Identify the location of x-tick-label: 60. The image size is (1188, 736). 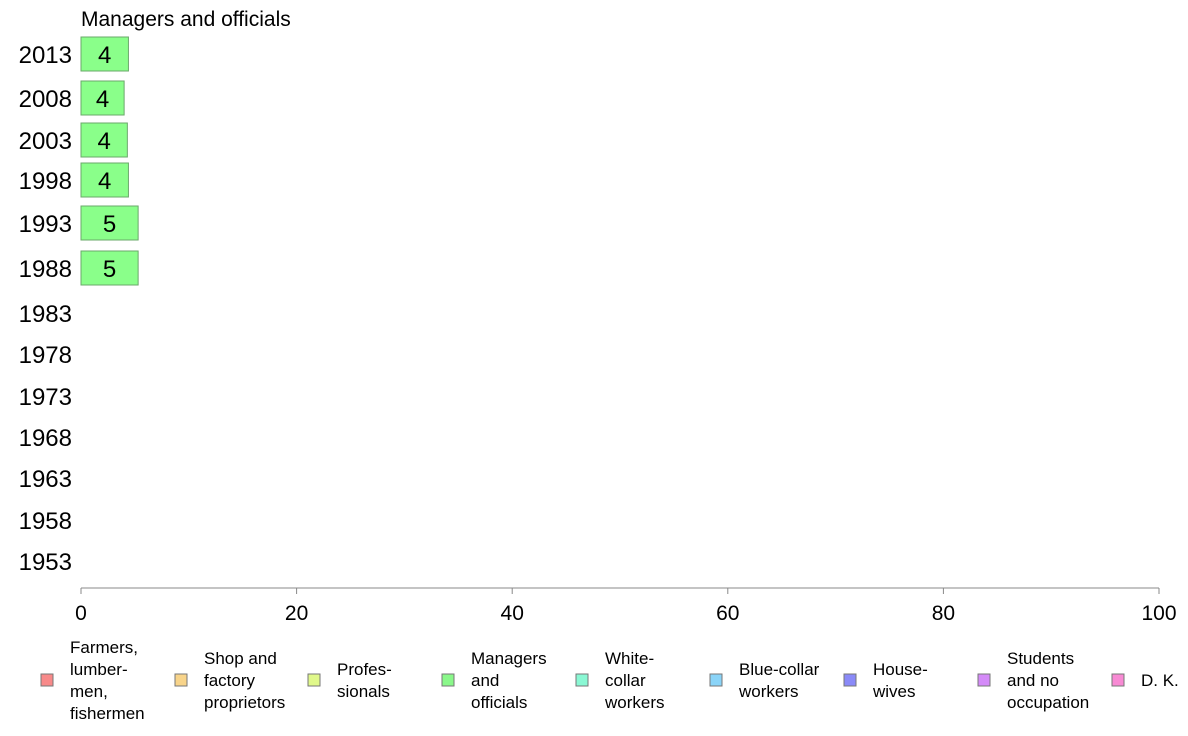
(727, 613).